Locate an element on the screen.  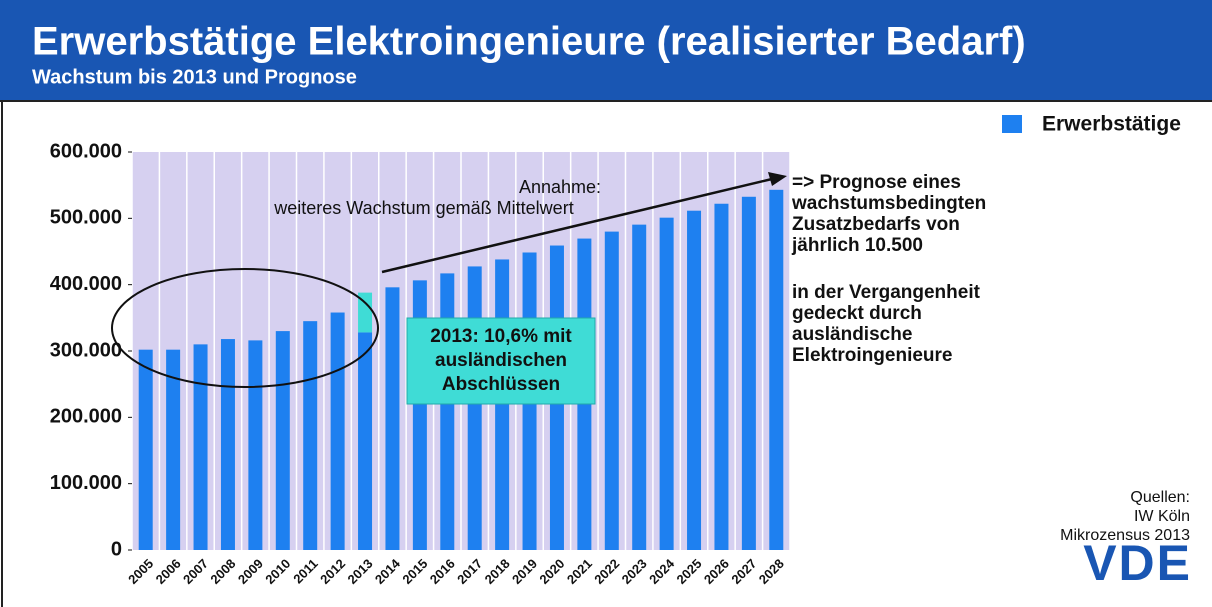
past-text: gedeckt durch is located at coordinates (857, 313).